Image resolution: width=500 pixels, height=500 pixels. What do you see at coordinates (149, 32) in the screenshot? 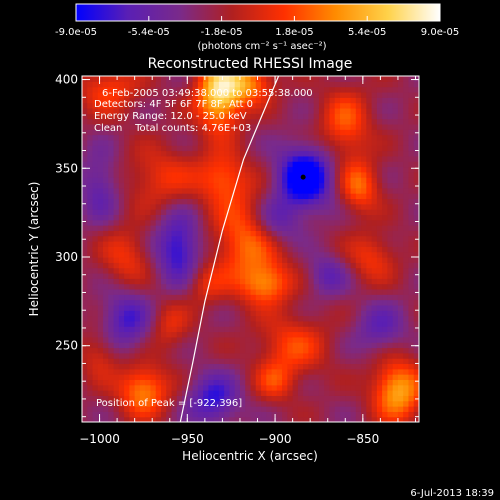
I see `colorbar-tick-label: -5.4e-05` at bounding box center [149, 32].